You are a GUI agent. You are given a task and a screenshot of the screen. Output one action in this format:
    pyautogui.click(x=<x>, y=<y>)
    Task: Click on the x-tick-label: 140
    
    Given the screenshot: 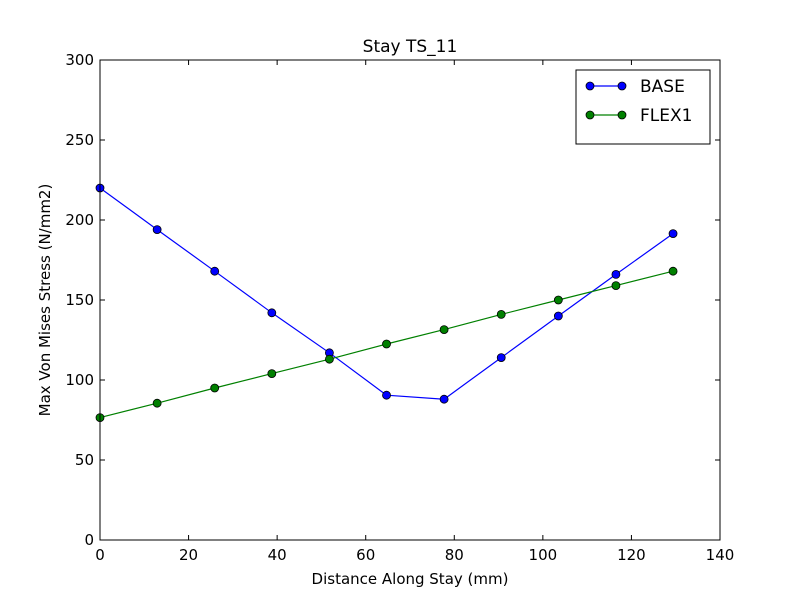 What is the action you would take?
    pyautogui.click(x=720, y=555)
    